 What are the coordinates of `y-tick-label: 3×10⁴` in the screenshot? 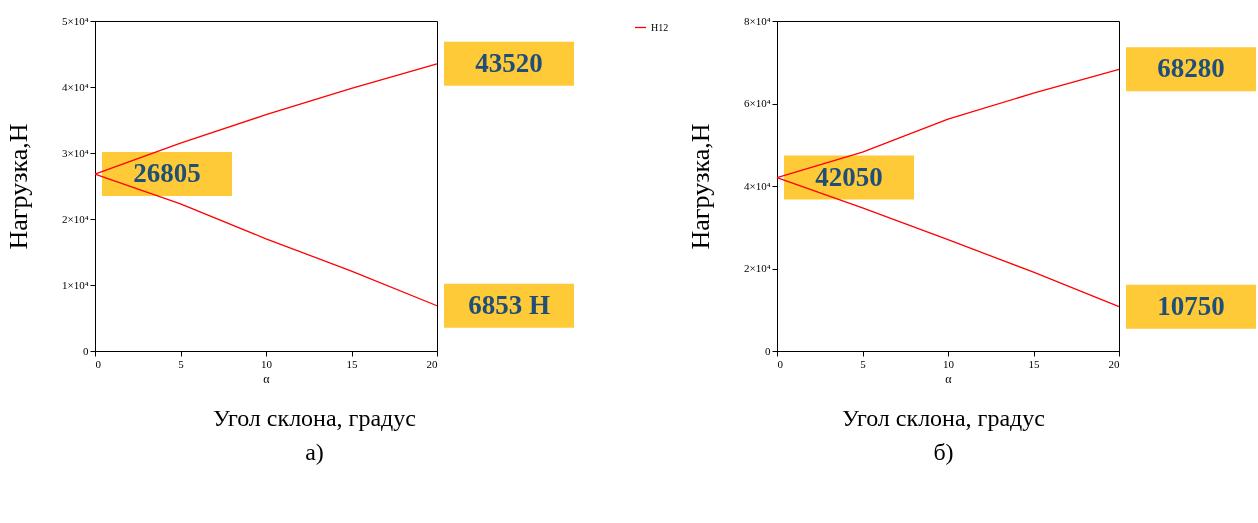 It's located at (75, 152).